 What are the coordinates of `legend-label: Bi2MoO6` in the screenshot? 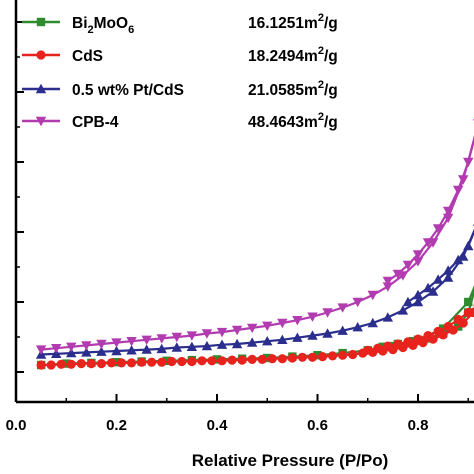 It's located at (103, 25).